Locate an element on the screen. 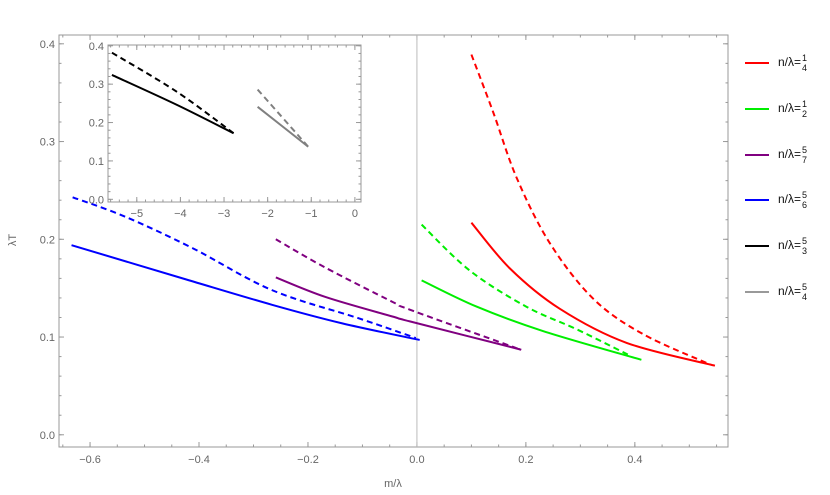  x-axis-label: m/λ is located at coordinates (393, 484).